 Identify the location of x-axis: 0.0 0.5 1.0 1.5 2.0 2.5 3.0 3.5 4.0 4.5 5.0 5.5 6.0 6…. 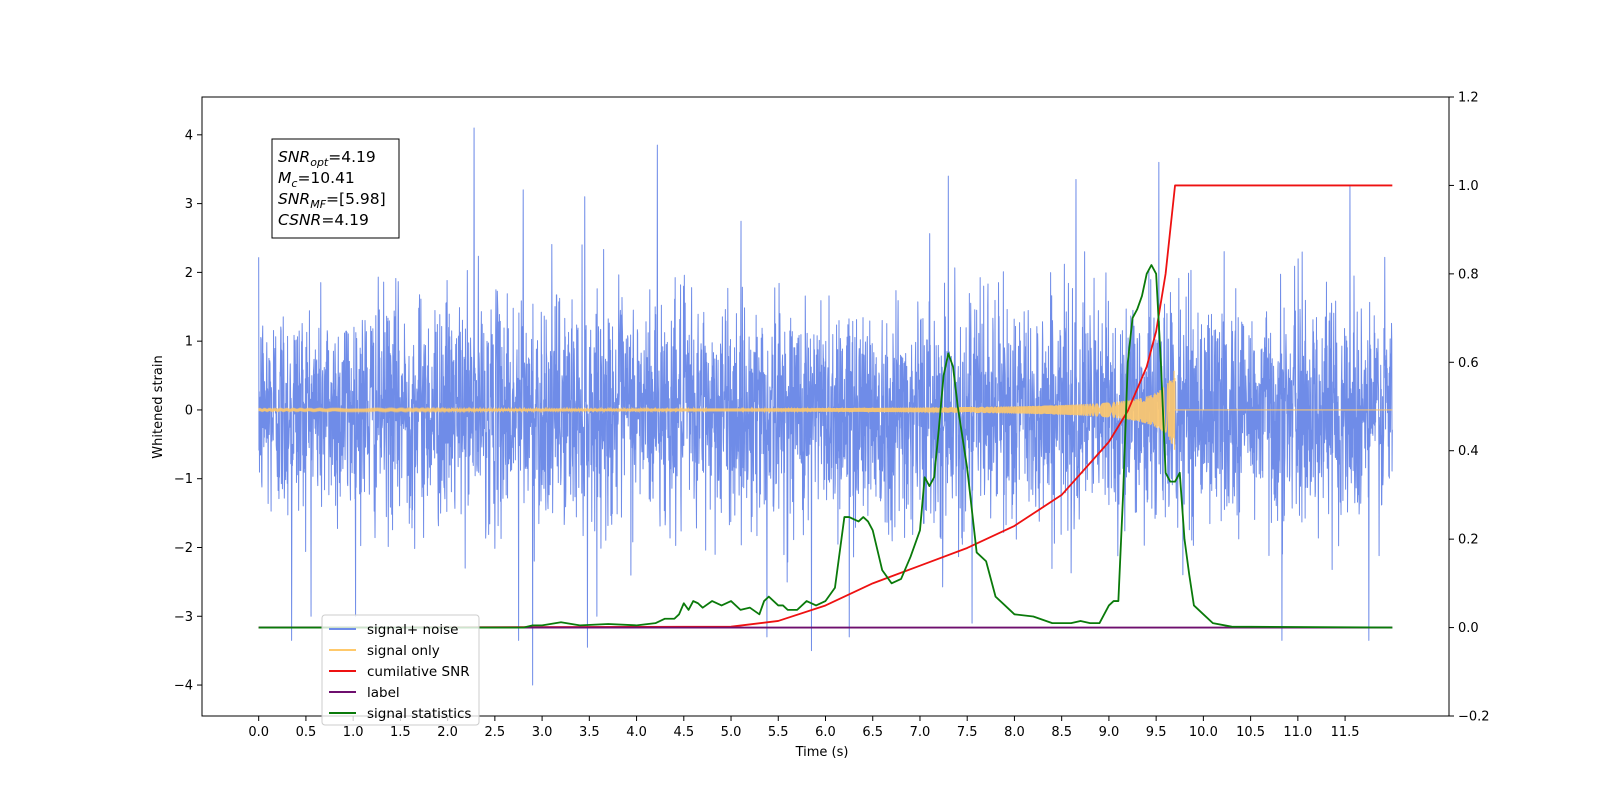
(804, 728).